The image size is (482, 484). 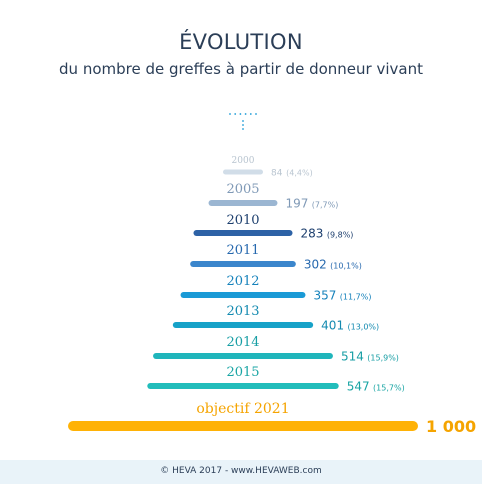 I want to click on bar-value-2000: 84, so click(x=277, y=173).